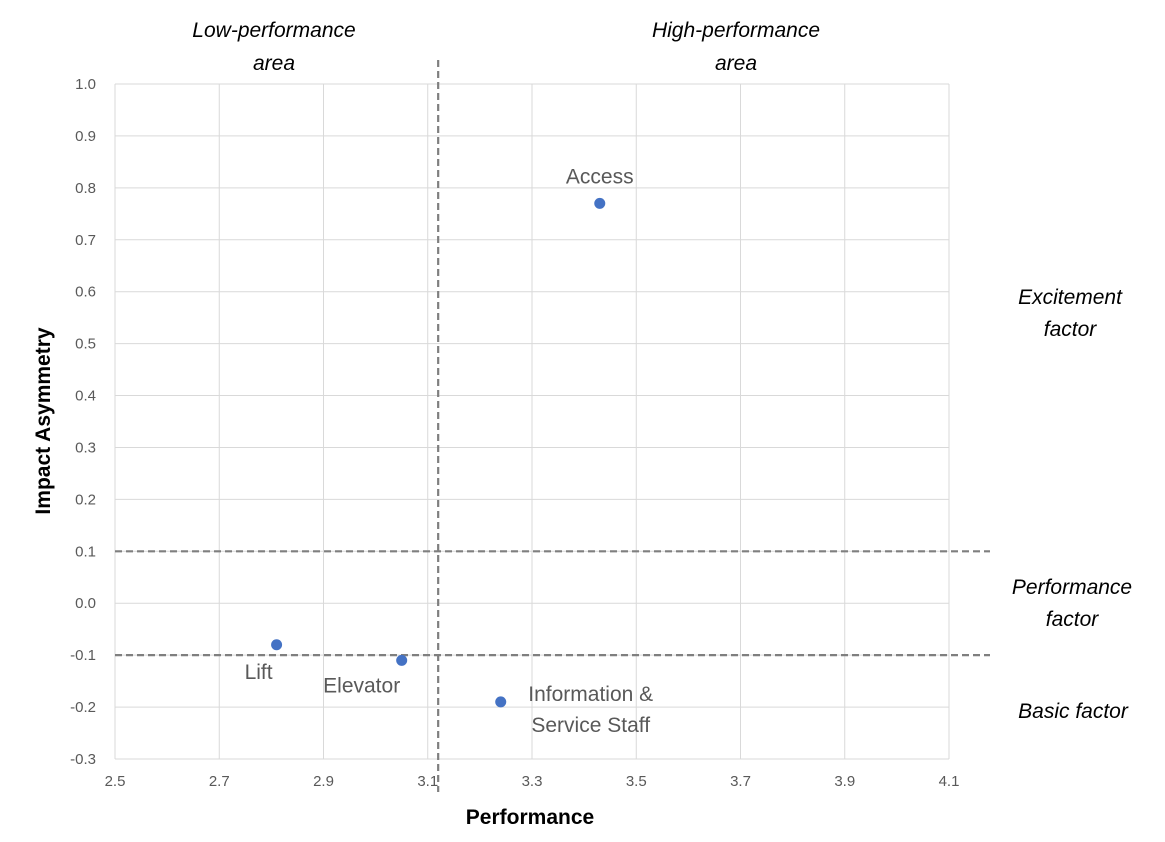 The image size is (1165, 842). What do you see at coordinates (85, 551) in the screenshot?
I see `y-tick-label: 0.1` at bounding box center [85, 551].